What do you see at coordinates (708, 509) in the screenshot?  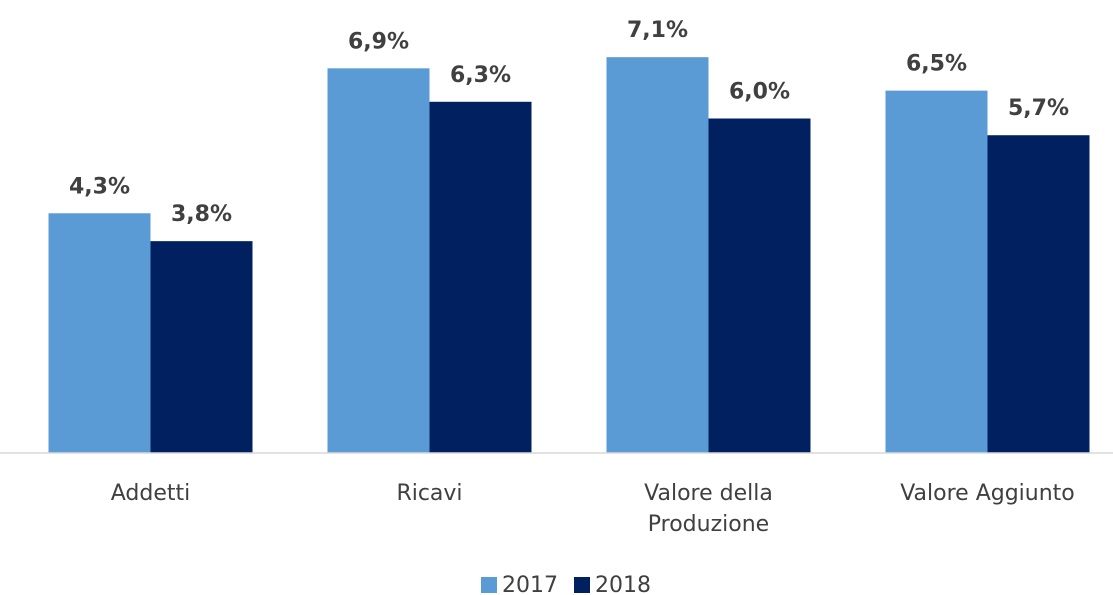 I see `x-tick-label: Valore della Produzione` at bounding box center [708, 509].